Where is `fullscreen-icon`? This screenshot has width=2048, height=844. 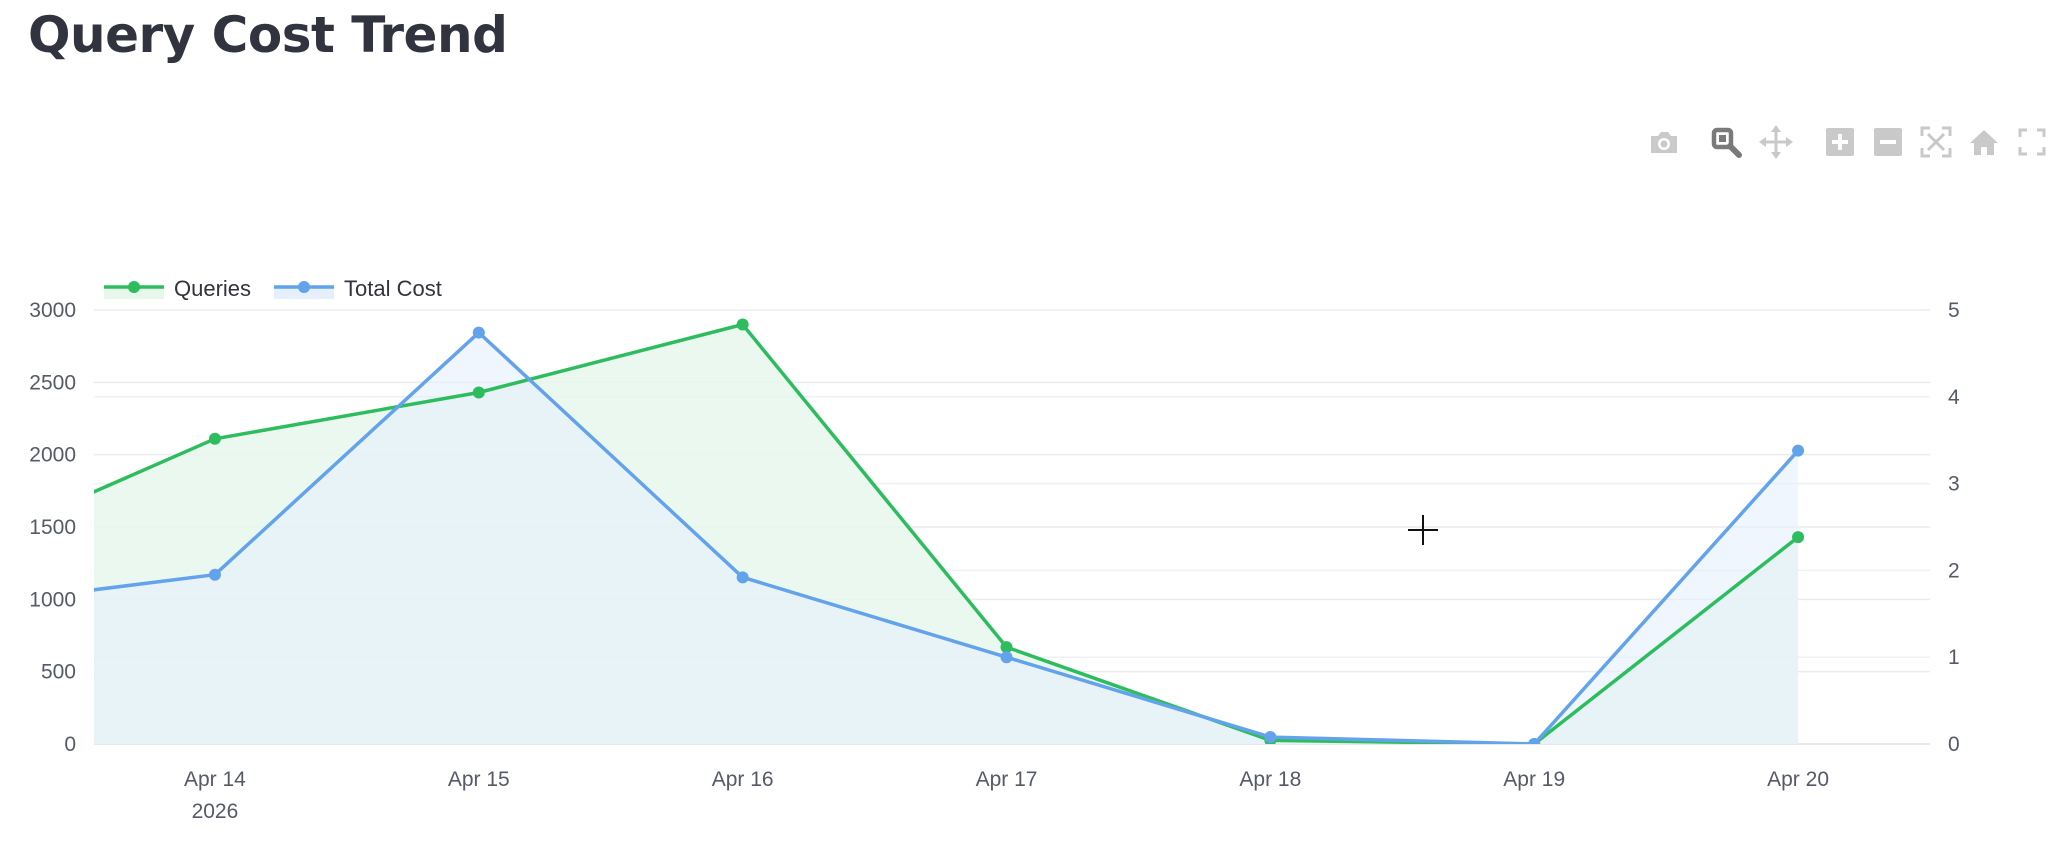 fullscreen-icon is located at coordinates (2030, 142).